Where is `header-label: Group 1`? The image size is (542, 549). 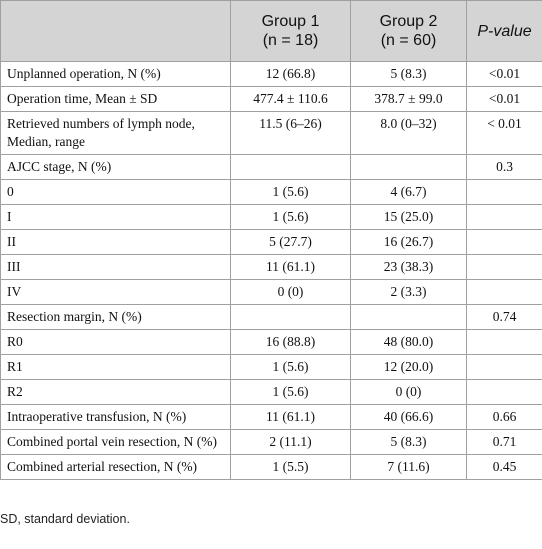
header-label: Group 1 is located at coordinates (290, 21).